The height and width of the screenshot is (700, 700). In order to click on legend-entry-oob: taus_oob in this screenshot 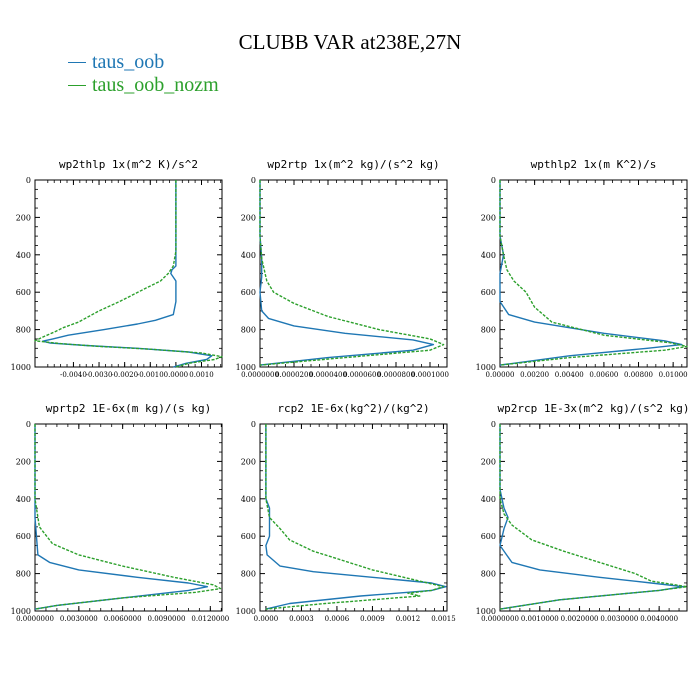, I will do `click(116, 62)`.